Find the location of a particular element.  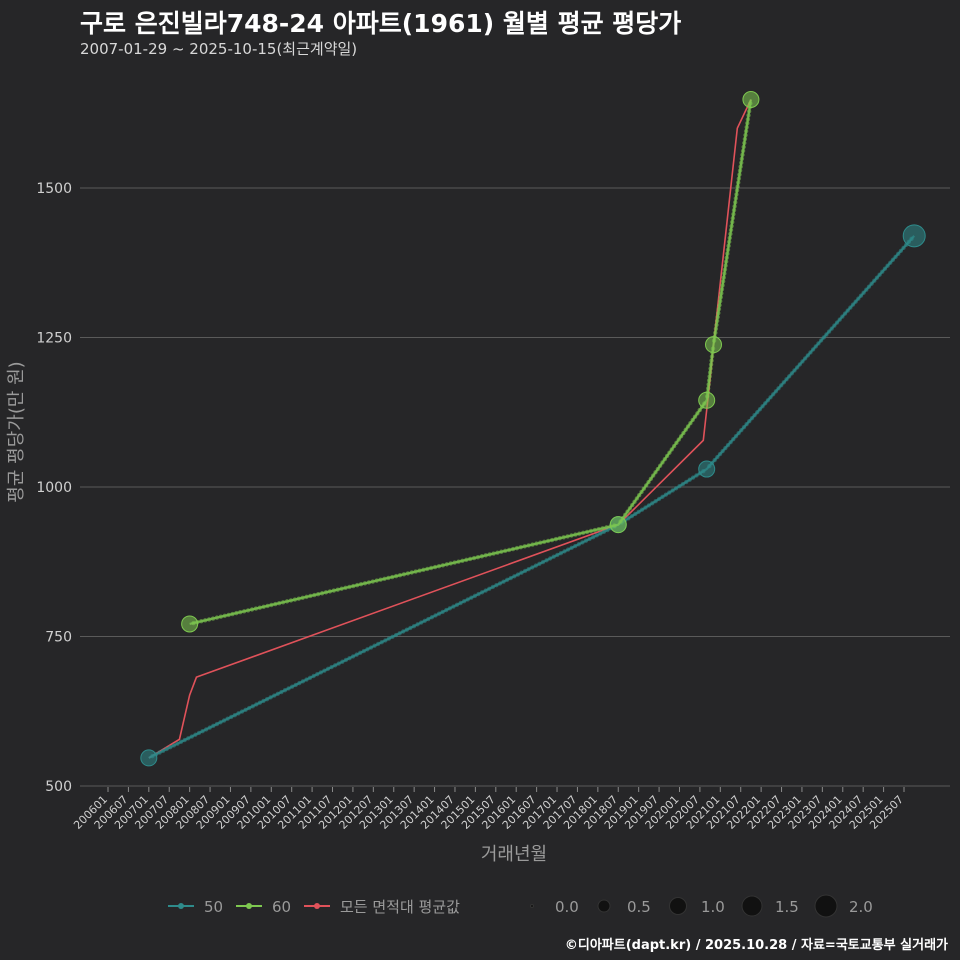

x-axis-label: 거래년월 is located at coordinates (514, 854).